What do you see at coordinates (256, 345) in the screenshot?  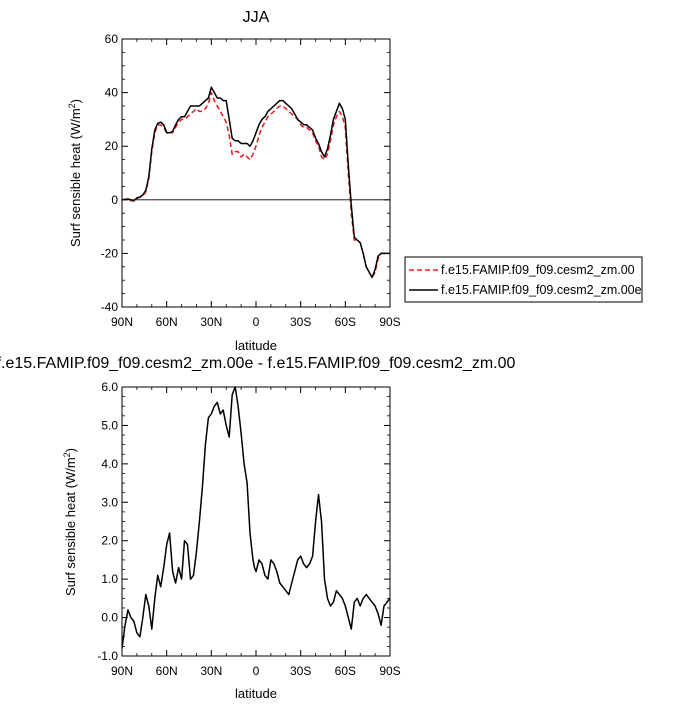 I see `top-x-axis-label: latitude` at bounding box center [256, 345].